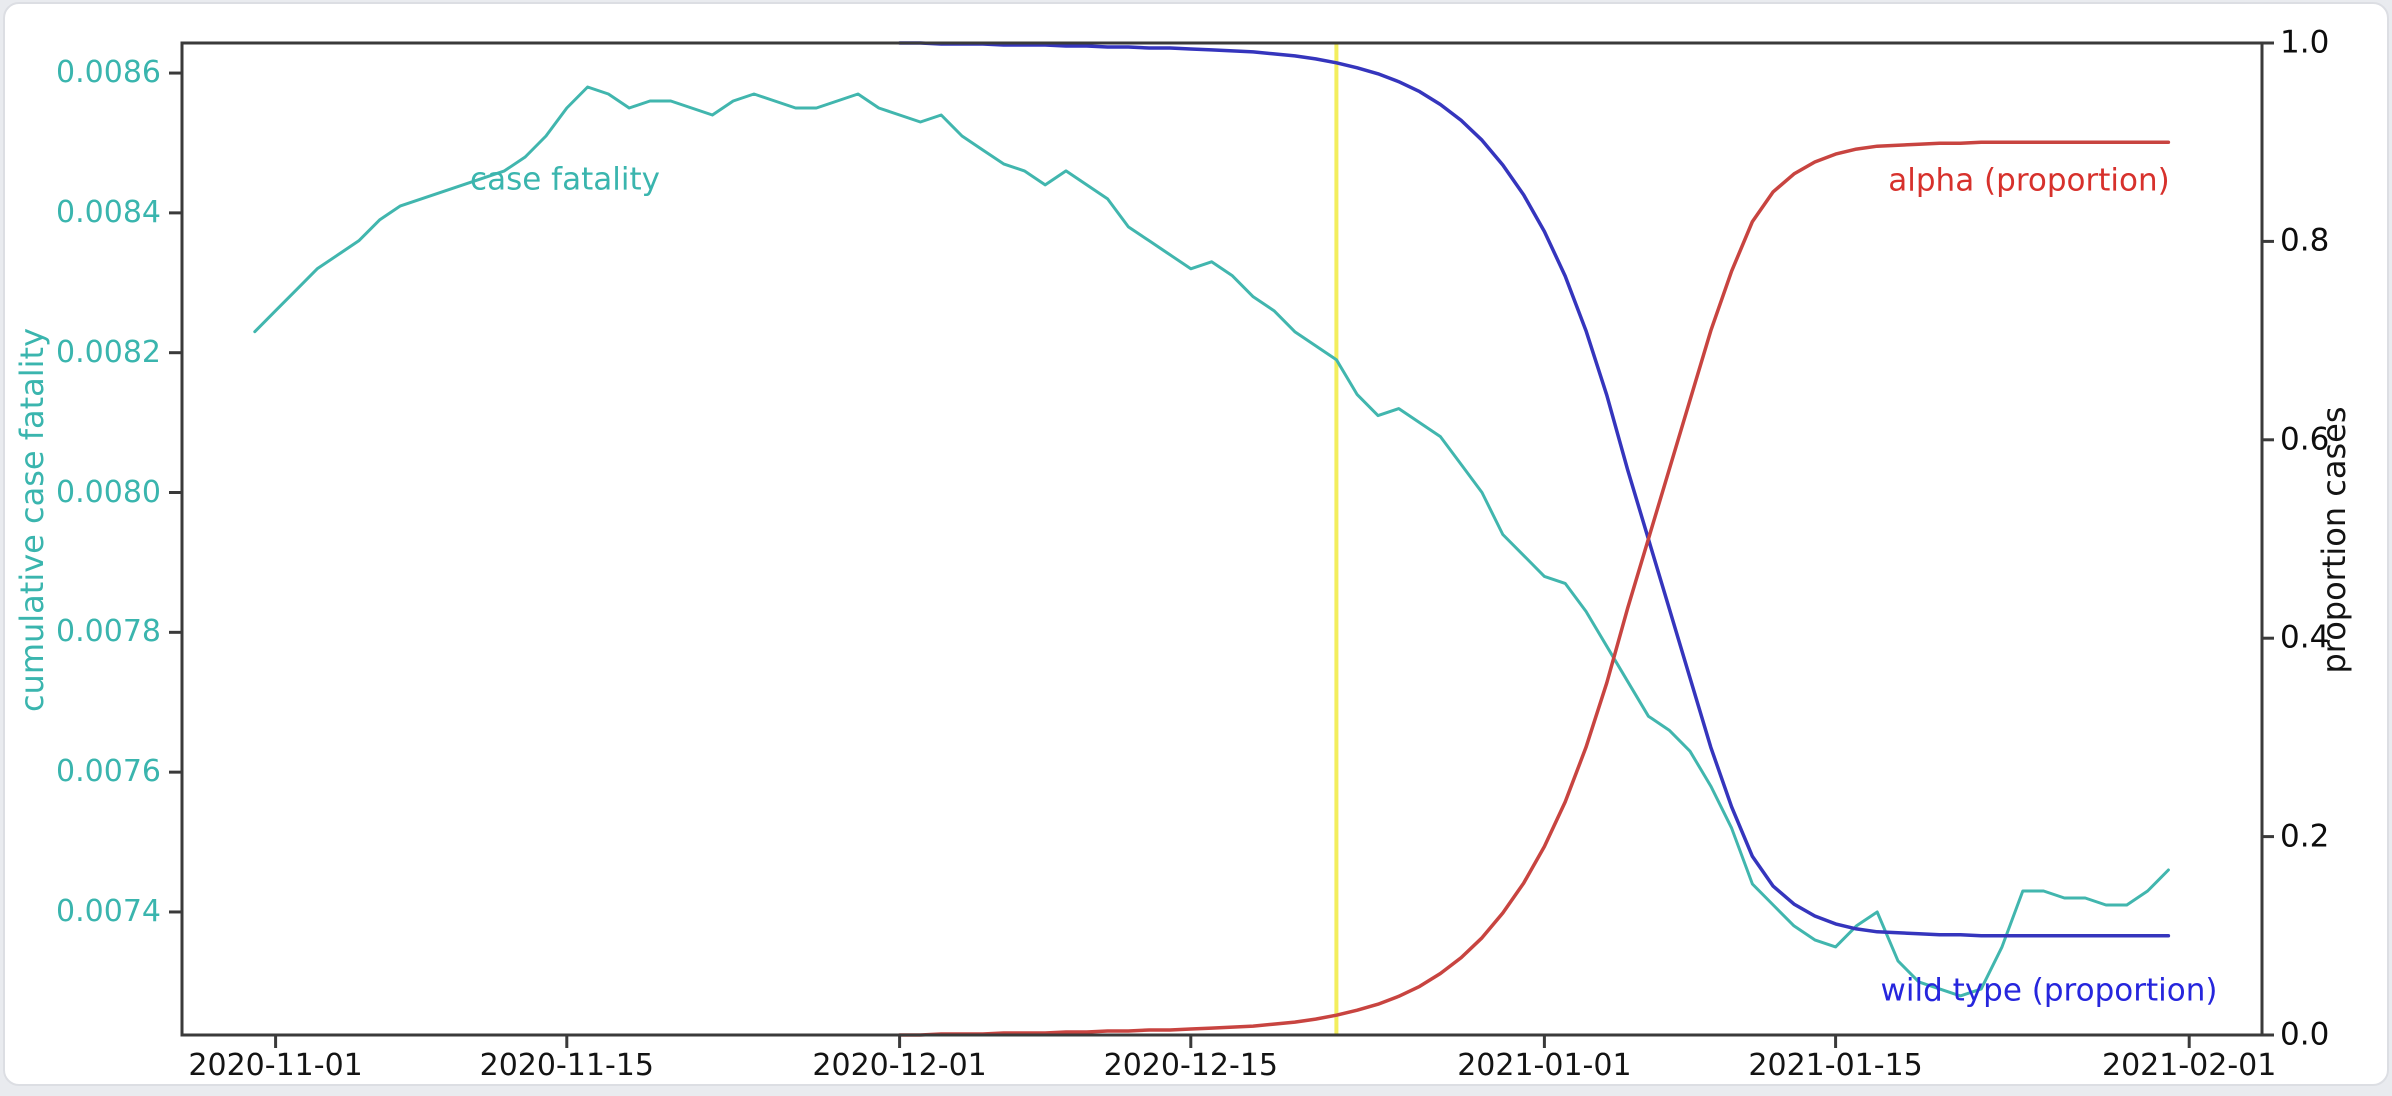 Image resolution: width=2392 pixels, height=1096 pixels. I want to click on x-tick-label: 2020-12-15, so click(1190, 1065).